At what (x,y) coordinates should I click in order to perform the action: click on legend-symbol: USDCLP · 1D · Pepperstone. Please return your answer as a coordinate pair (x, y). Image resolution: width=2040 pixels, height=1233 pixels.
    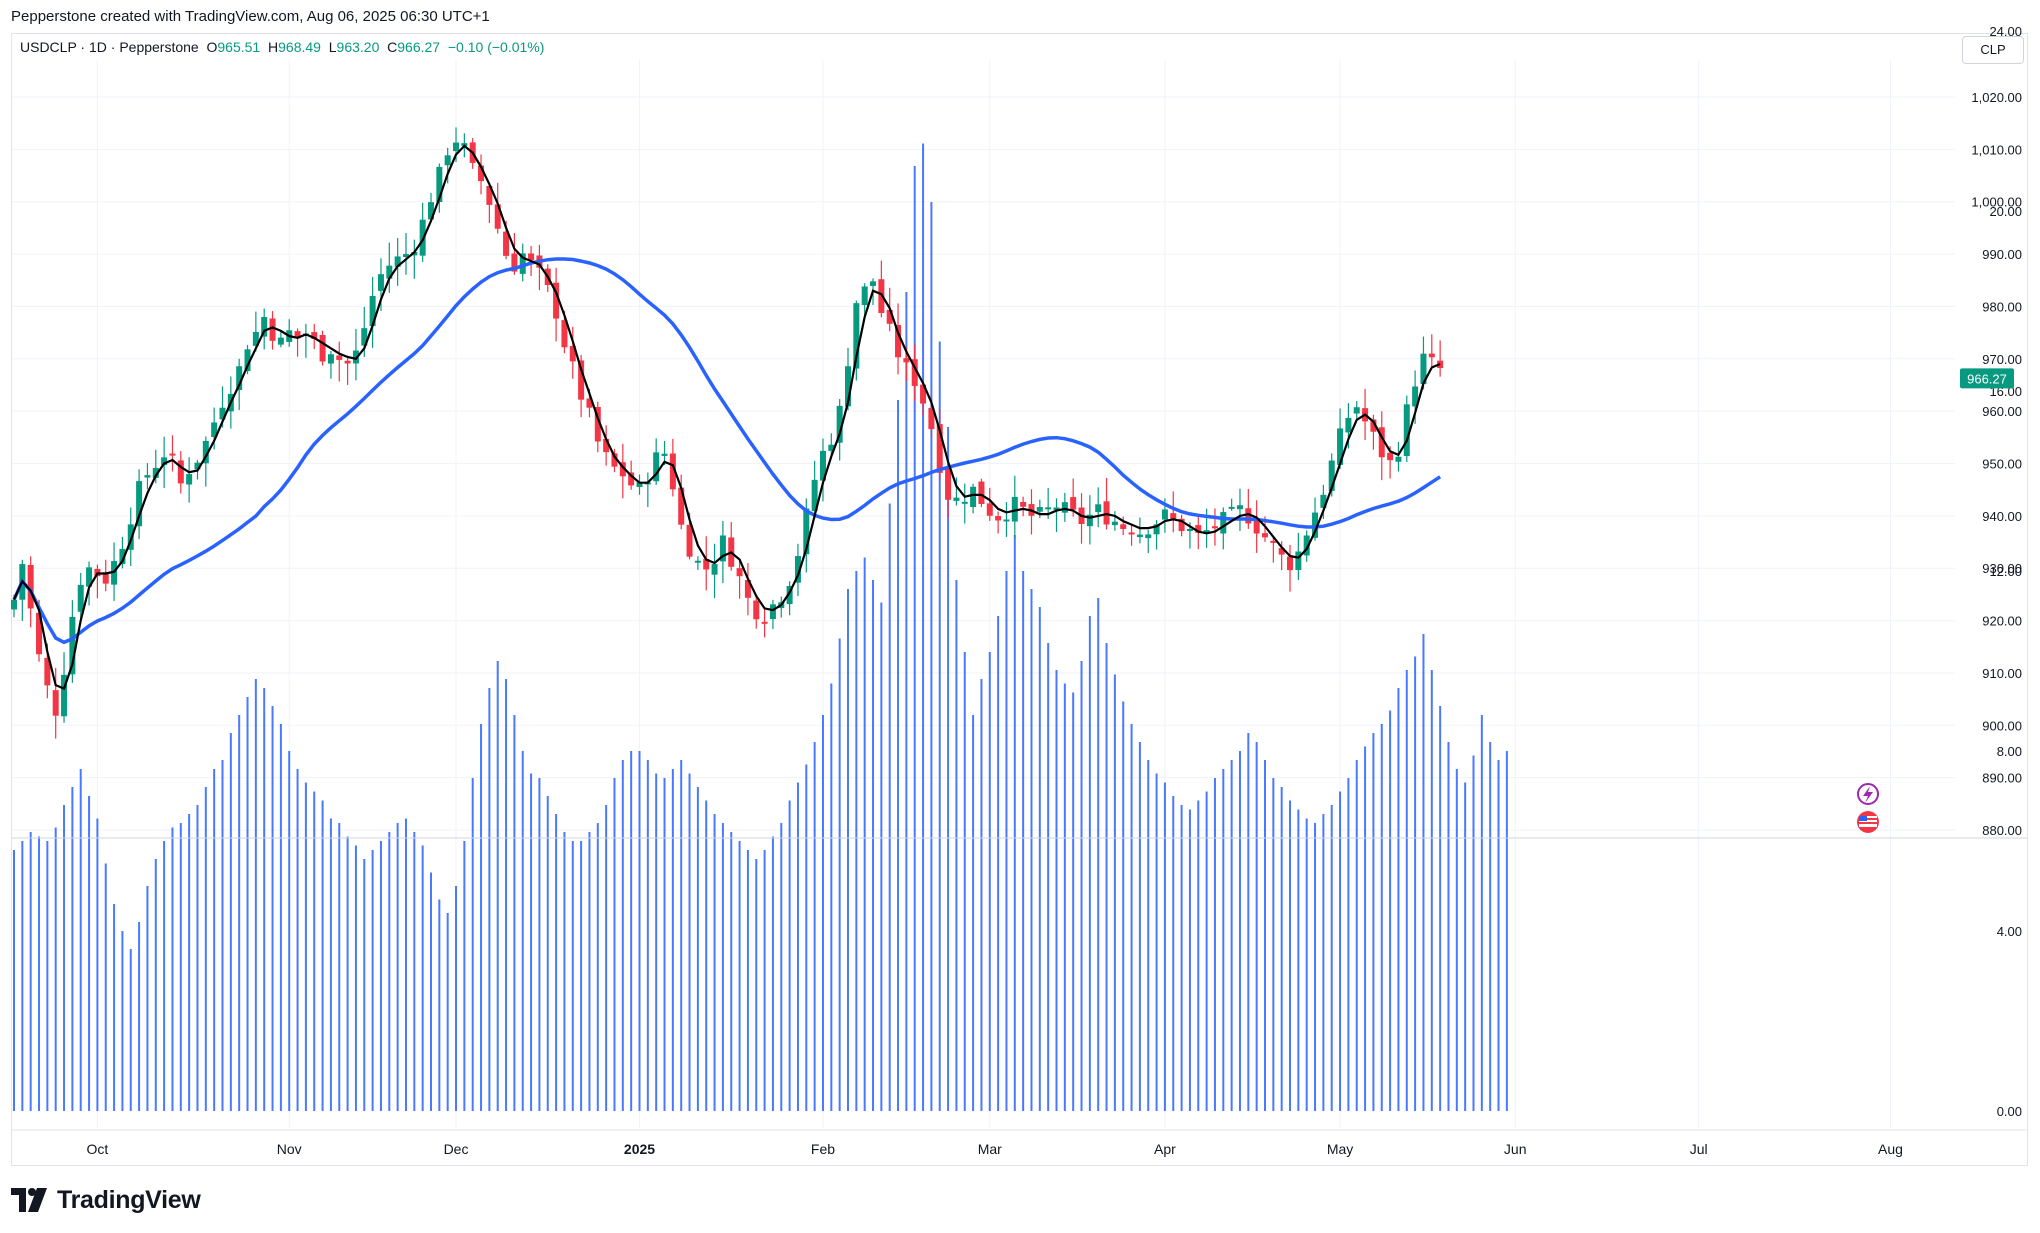
    Looking at the image, I should click on (109, 47).